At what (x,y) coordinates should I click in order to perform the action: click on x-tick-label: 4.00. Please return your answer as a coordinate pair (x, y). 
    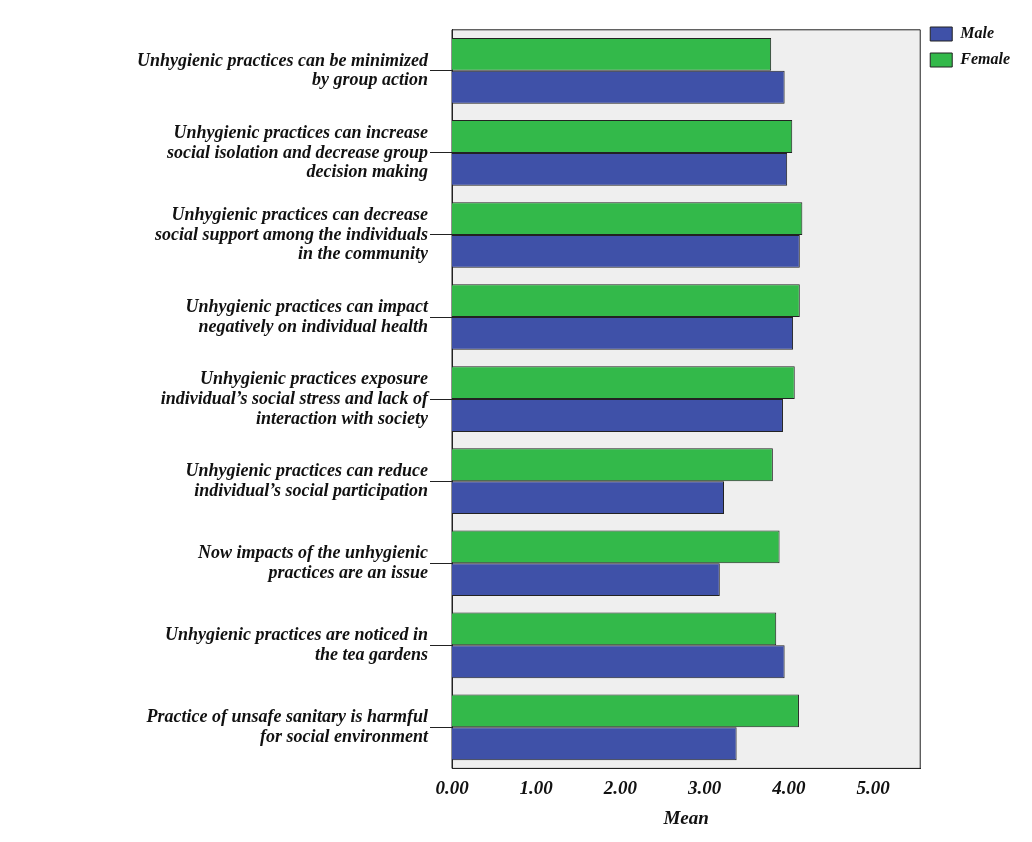
    Looking at the image, I should click on (788, 787).